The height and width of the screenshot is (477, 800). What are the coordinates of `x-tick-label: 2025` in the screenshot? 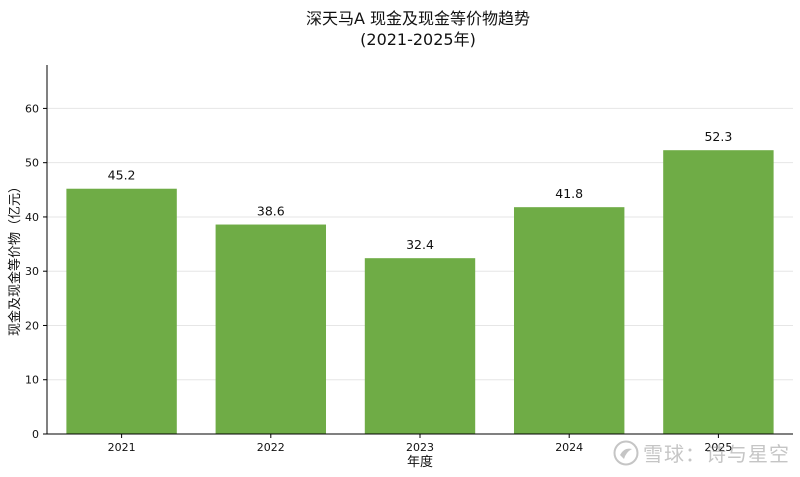 It's located at (718, 447).